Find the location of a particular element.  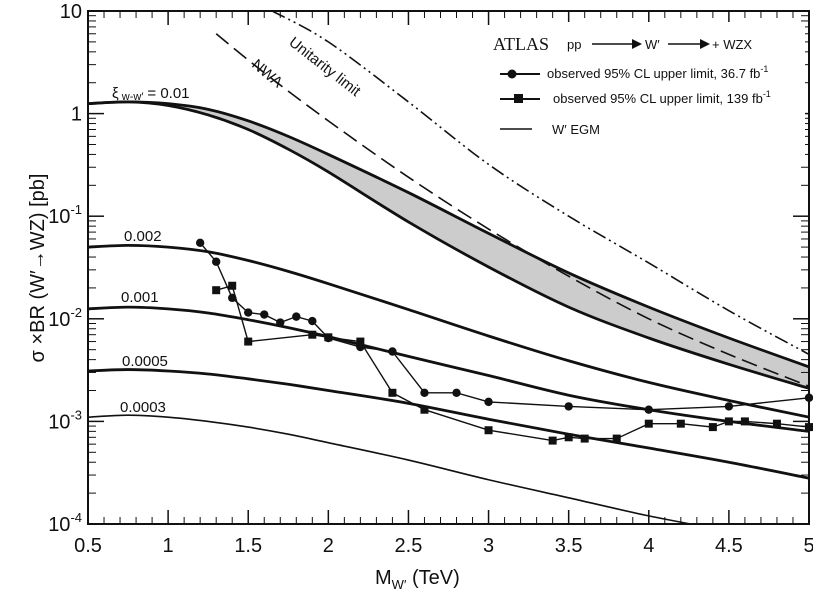

xi-label: ξ w-w′ = 0.01 is located at coordinates (151, 94).